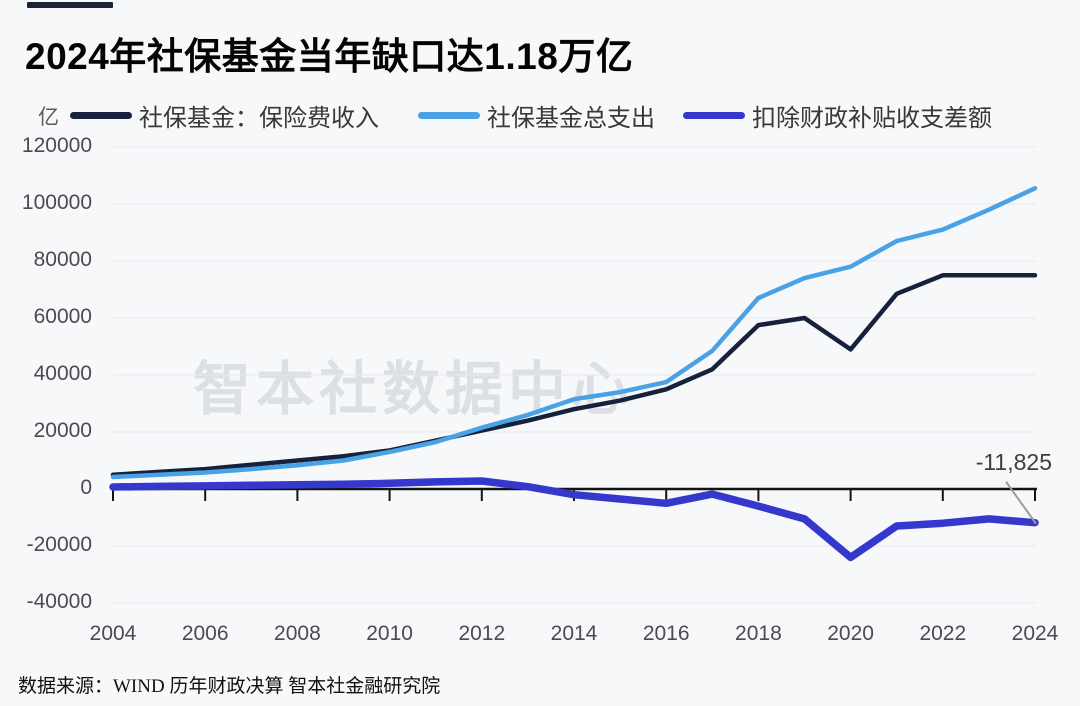  What do you see at coordinates (574, 519) in the screenshot?
I see `series-line-balance` at bounding box center [574, 519].